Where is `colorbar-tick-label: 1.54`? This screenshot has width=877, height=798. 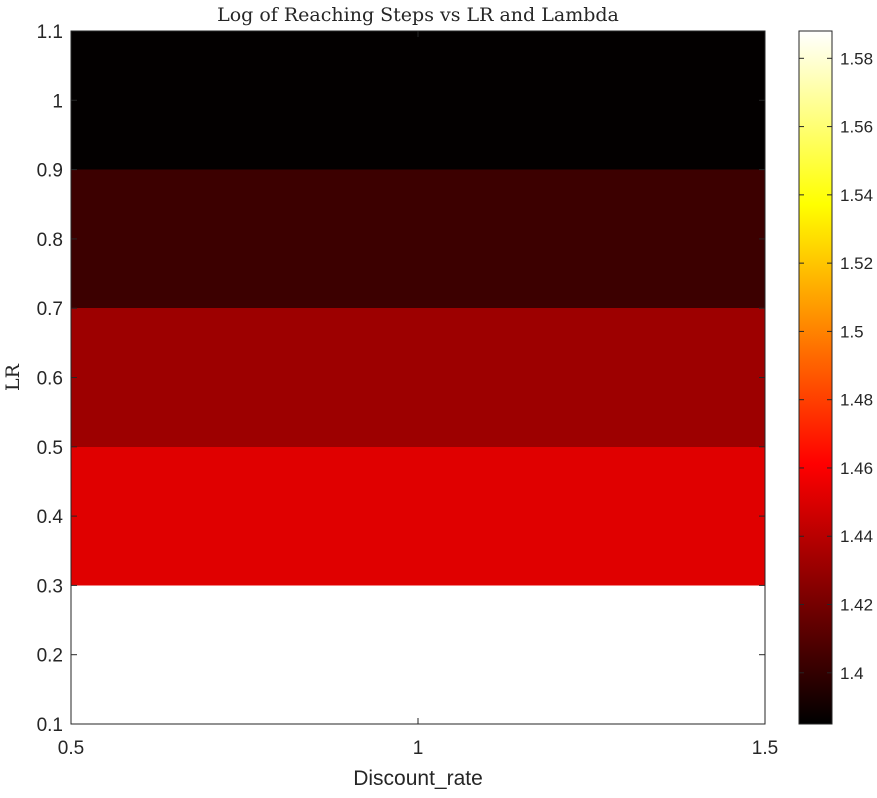
colorbar-tick-label: 1.54 is located at coordinates (856, 195).